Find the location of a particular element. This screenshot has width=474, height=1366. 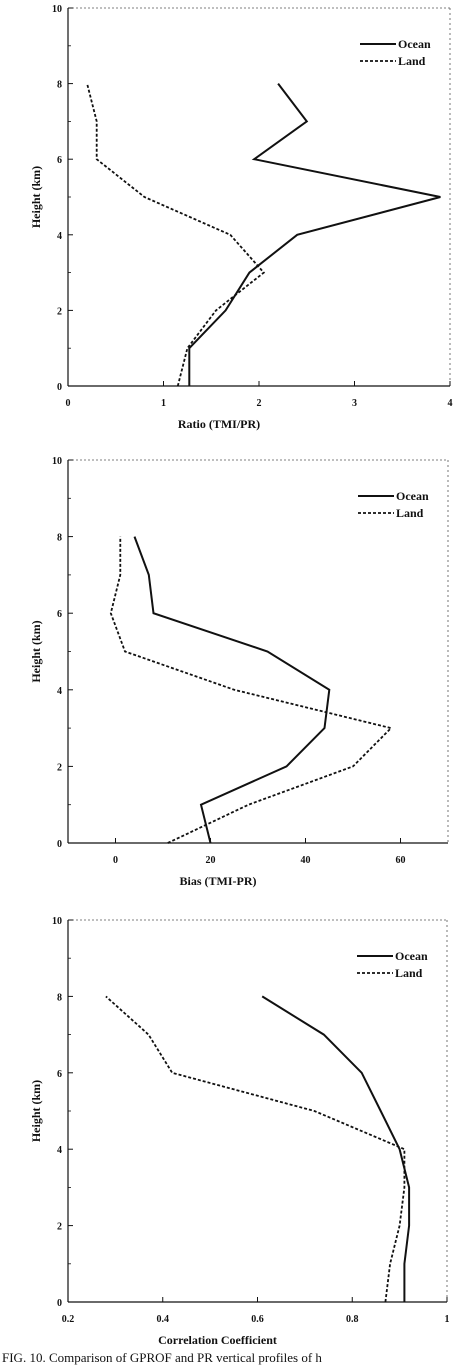

x-tick-label: 60 is located at coordinates (401, 860).